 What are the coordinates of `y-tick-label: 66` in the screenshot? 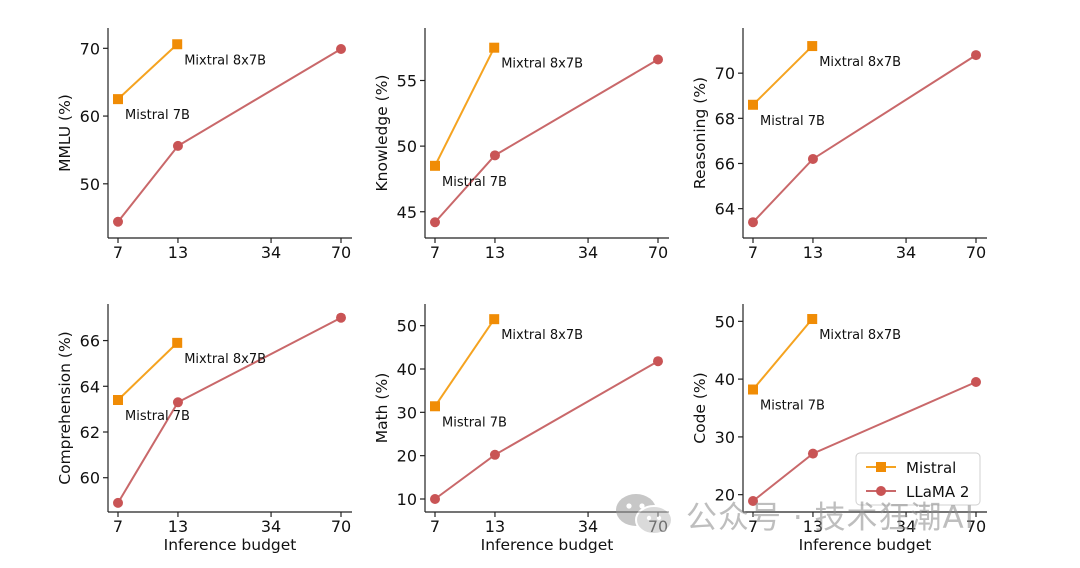 It's located at (90, 341).